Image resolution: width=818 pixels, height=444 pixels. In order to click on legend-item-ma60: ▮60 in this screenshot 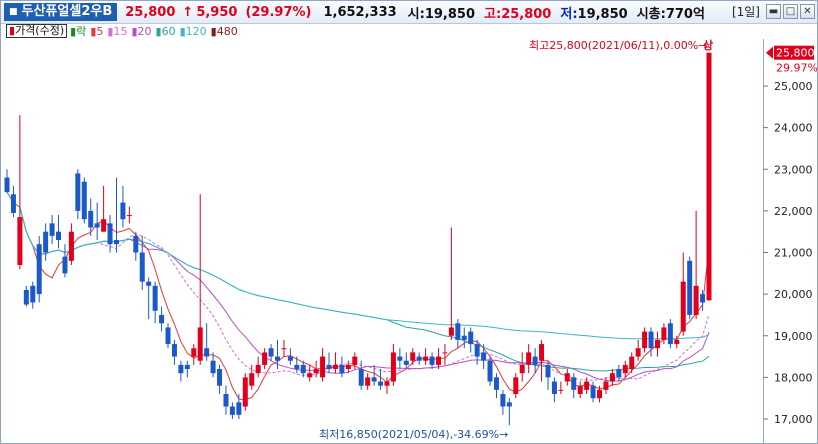, I will do `click(165, 31)`.